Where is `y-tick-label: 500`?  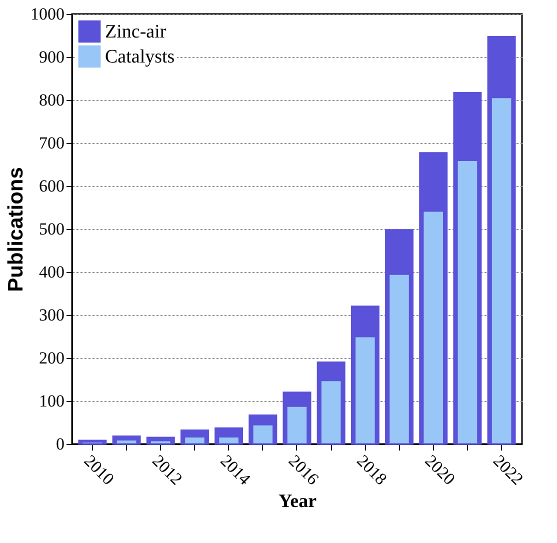
y-tick-label: 500 is located at coordinates (51, 229).